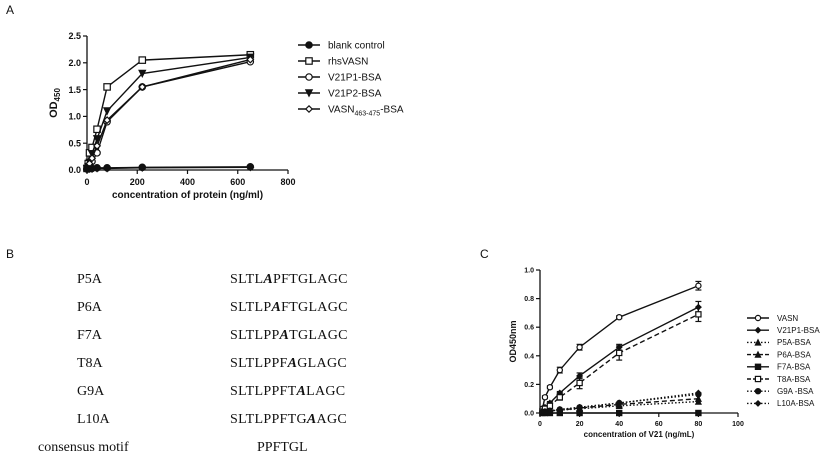  What do you see at coordinates (187, 182) in the screenshot?
I see `x-tick-label: 400` at bounding box center [187, 182].